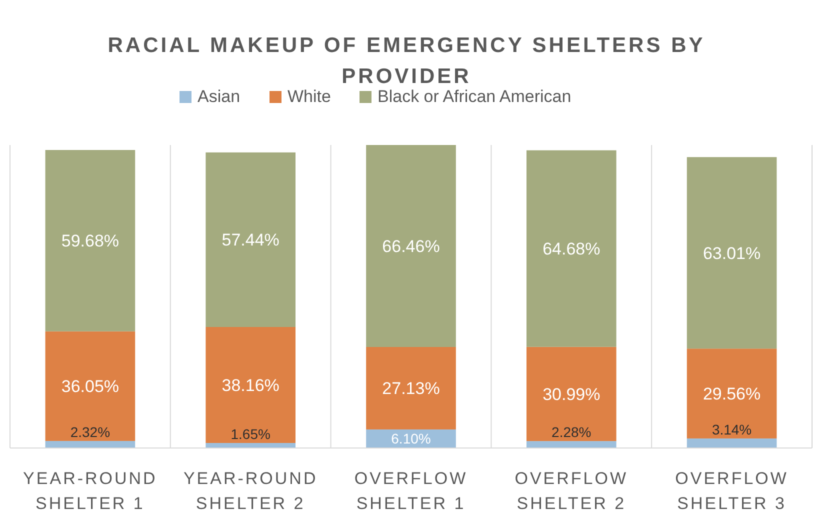 The image size is (813, 516). What do you see at coordinates (250, 491) in the screenshot?
I see `x-tick-label: YEAR-ROUND SHELTER 2` at bounding box center [250, 491].